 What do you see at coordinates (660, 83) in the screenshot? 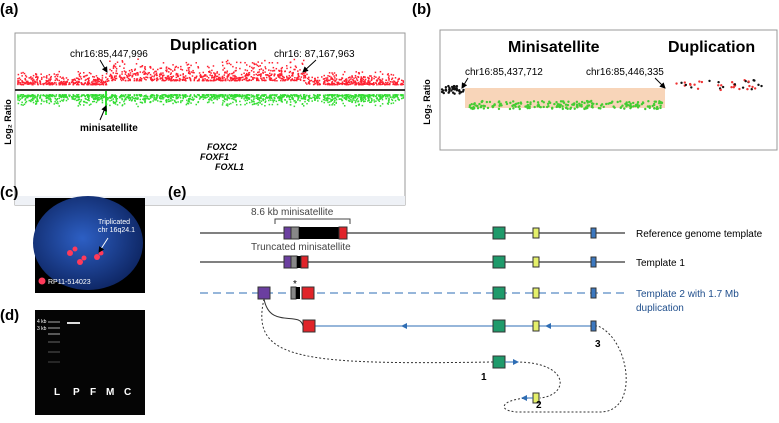
I see `arrow` at bounding box center [660, 83].